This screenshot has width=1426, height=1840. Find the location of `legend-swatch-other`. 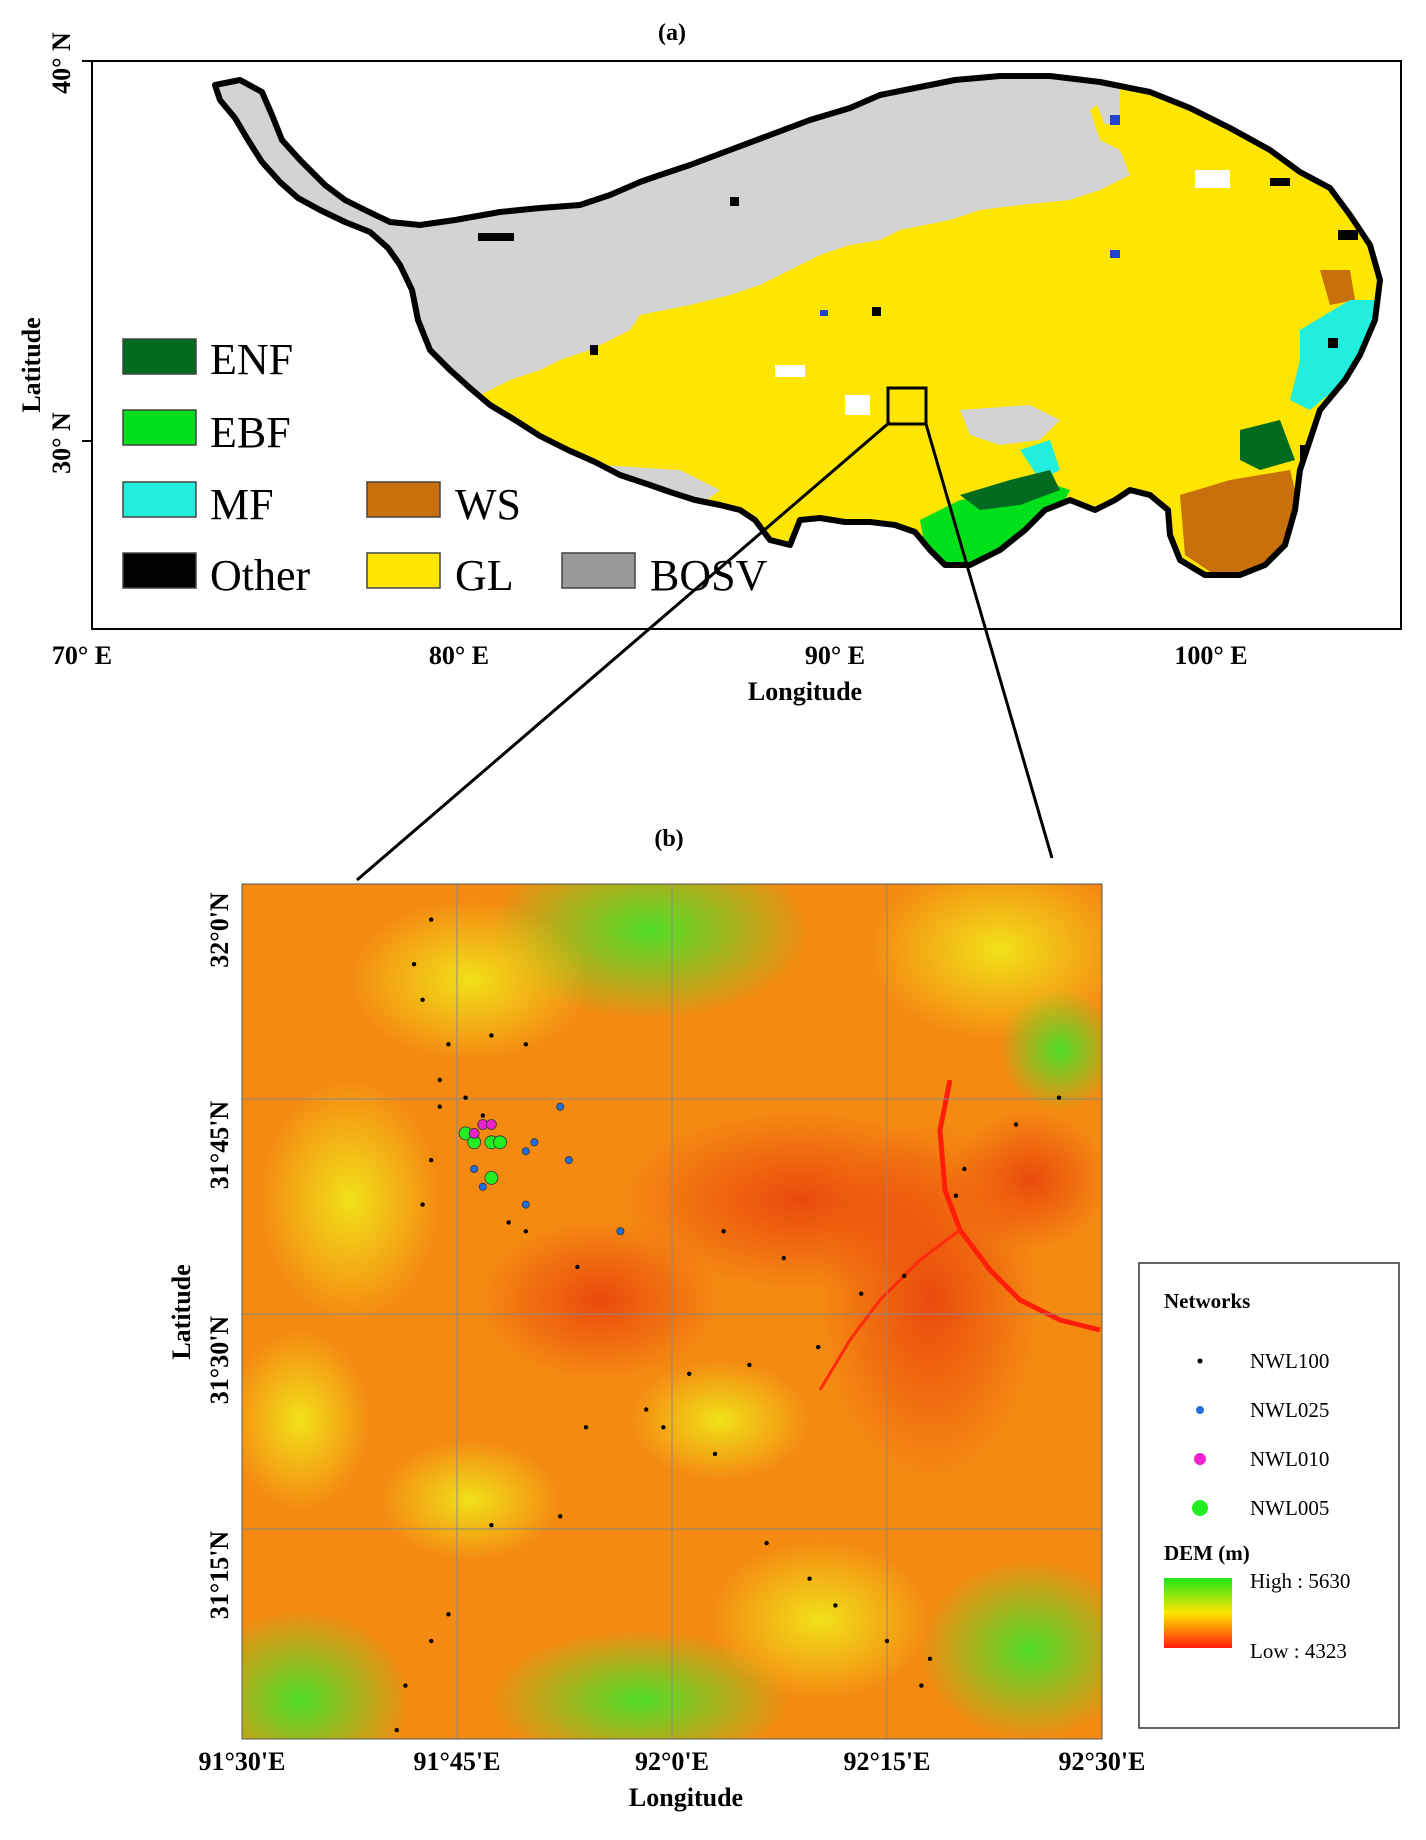

legend-swatch-other is located at coordinates (159, 570).